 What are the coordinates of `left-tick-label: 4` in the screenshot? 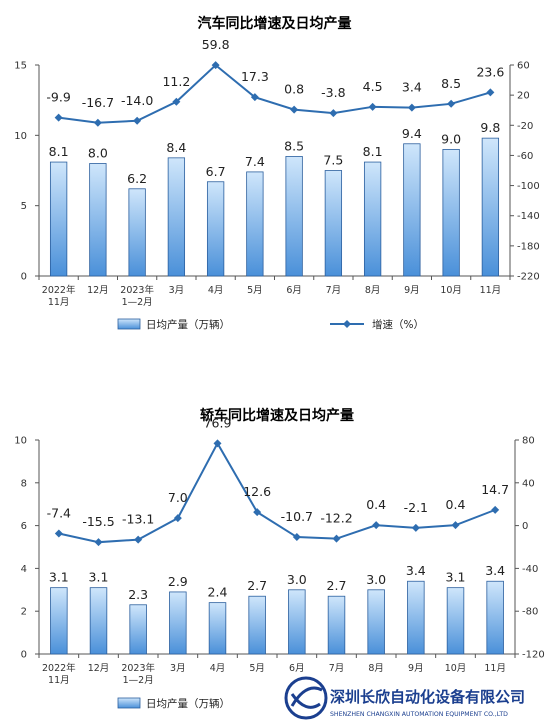 It's located at (24, 569).